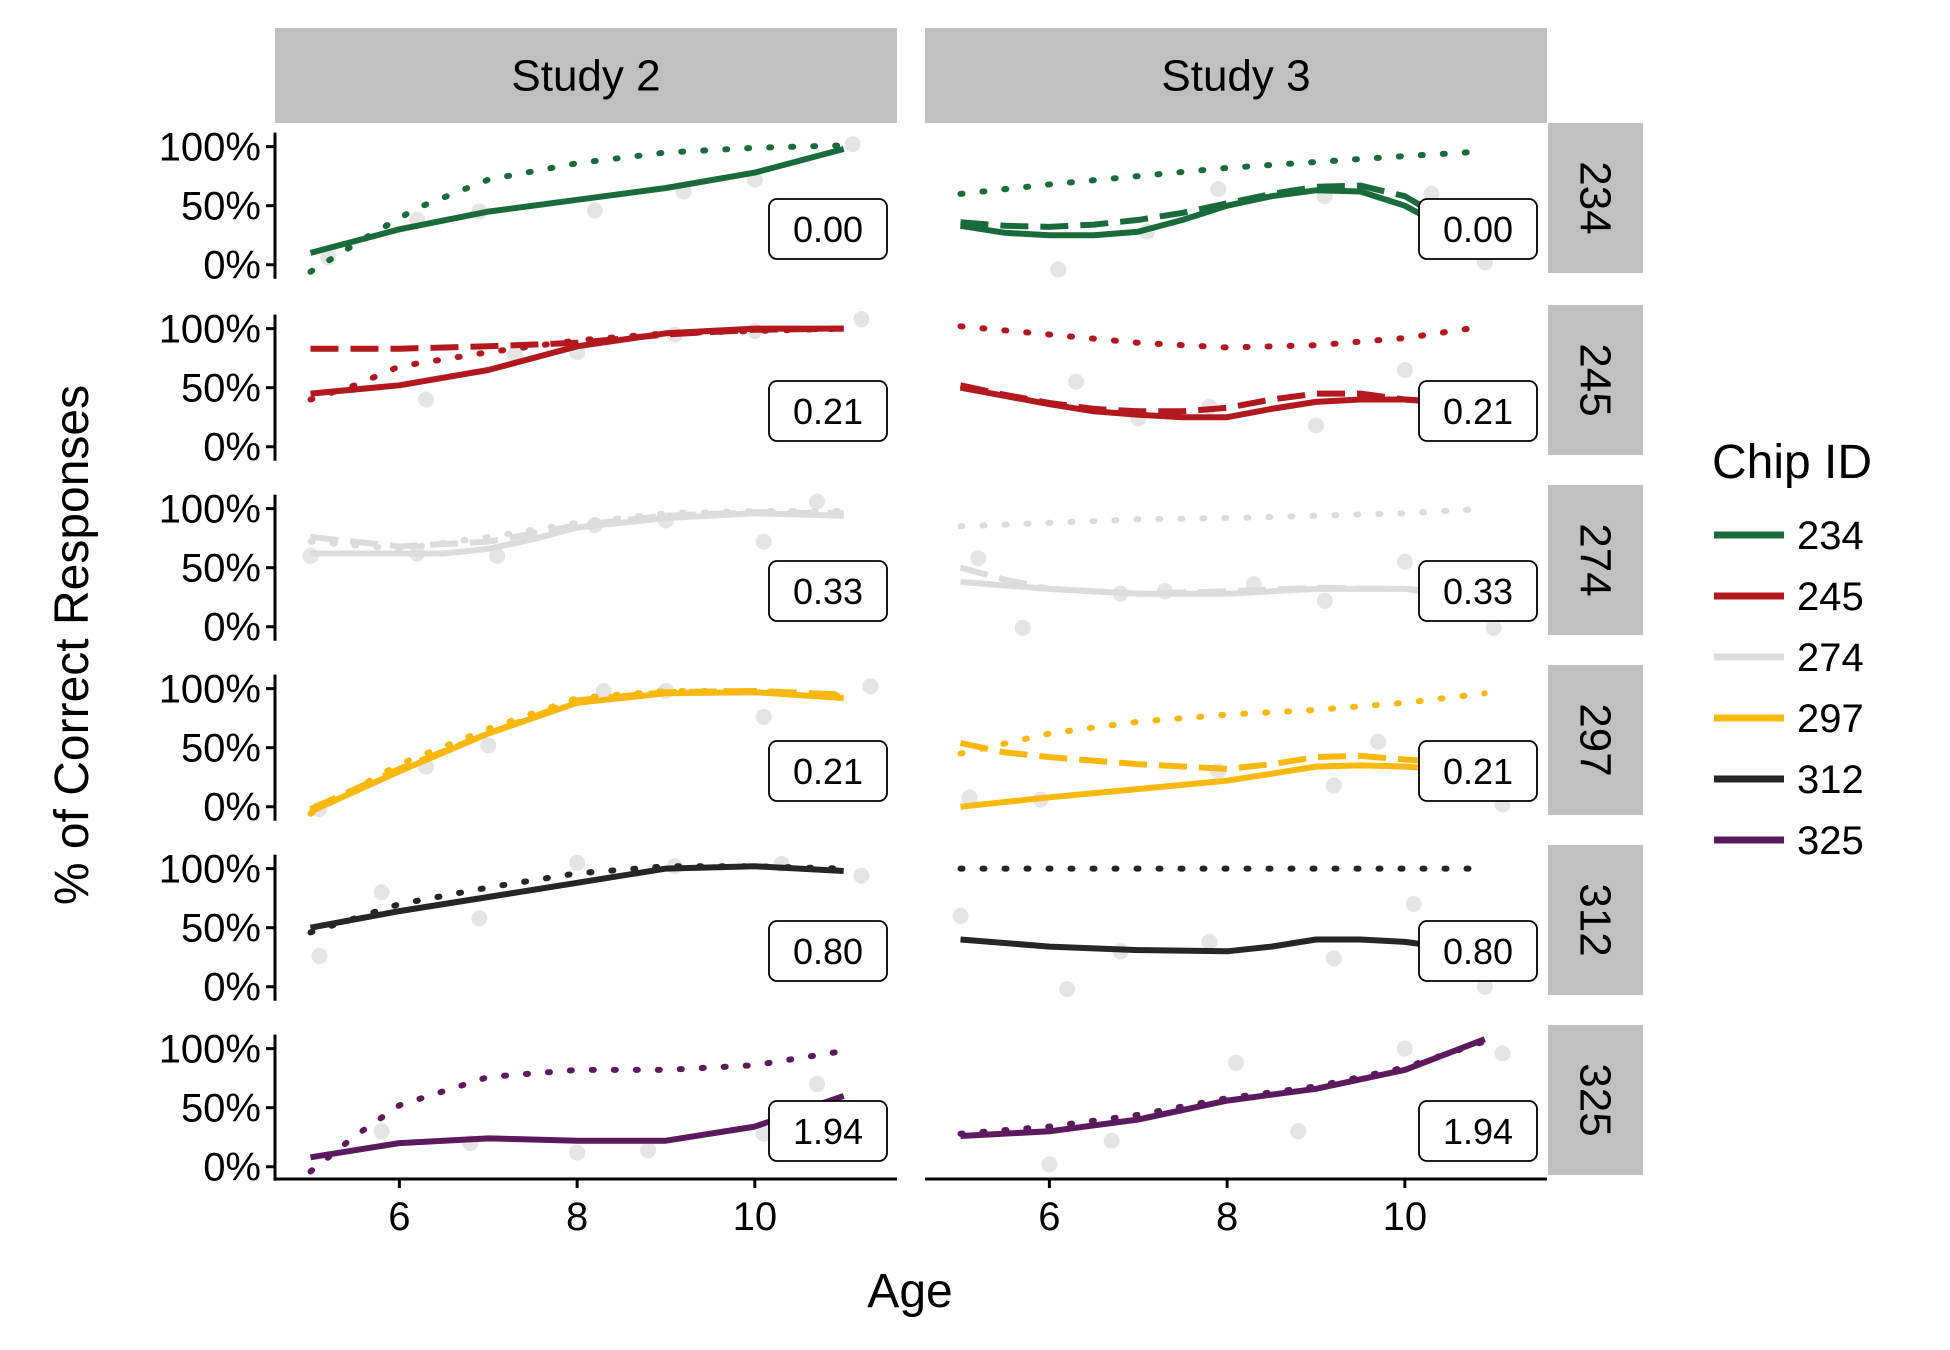 The width and height of the screenshot is (1950, 1350). What do you see at coordinates (1830, 597) in the screenshot?
I see `legend-label: 245` at bounding box center [1830, 597].